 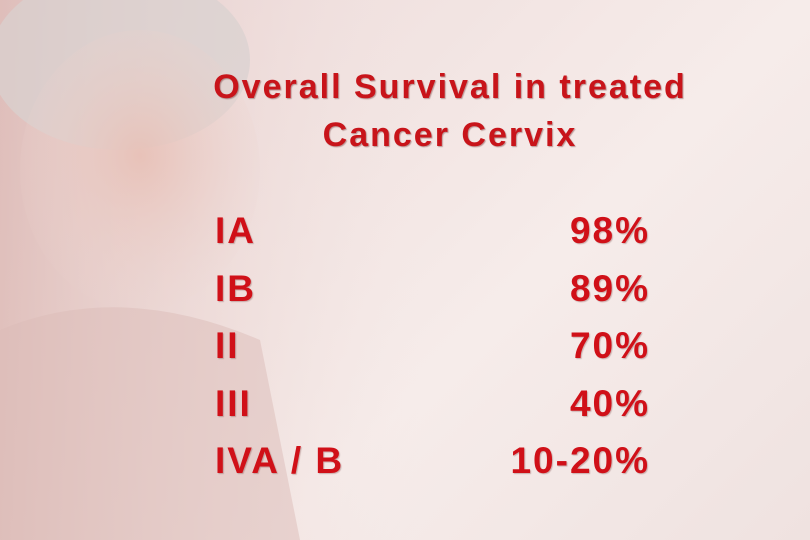 What do you see at coordinates (280, 460) in the screenshot?
I see `stage-label: IVA / B` at bounding box center [280, 460].